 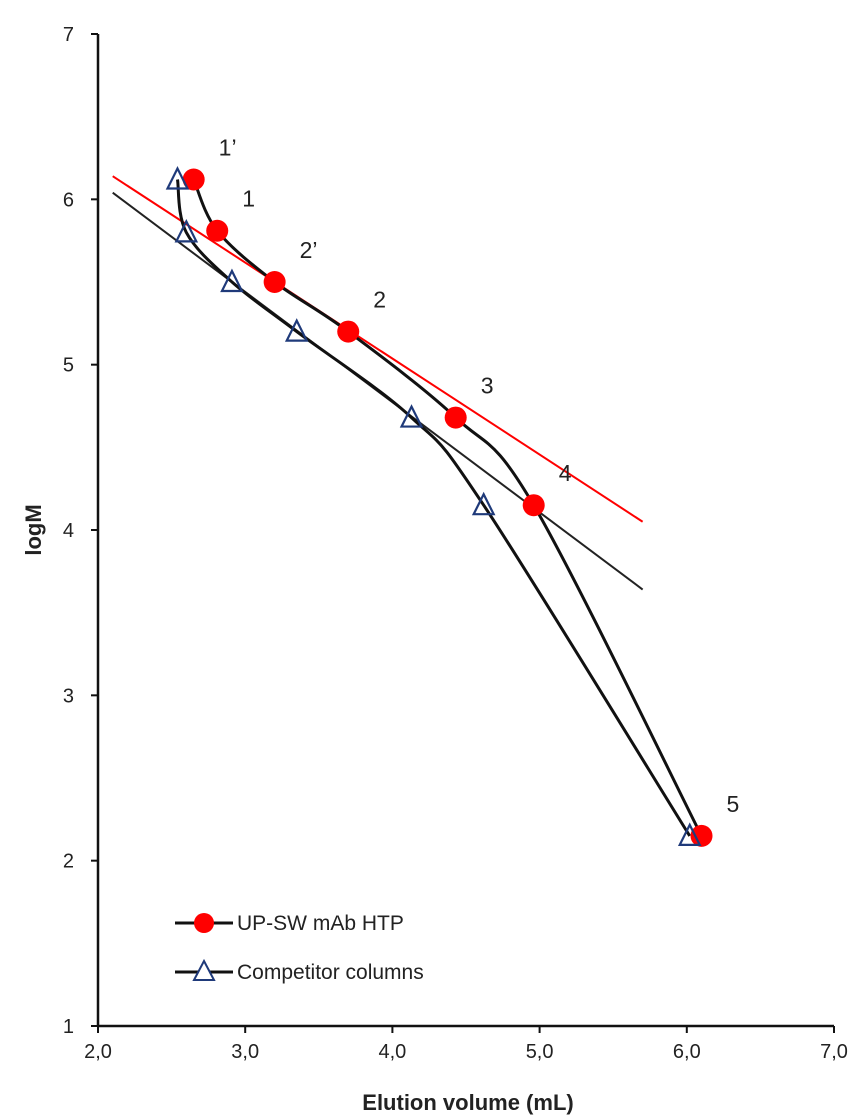 What do you see at coordinates (68, 35) in the screenshot?
I see `y-tick-label: 7` at bounding box center [68, 35].